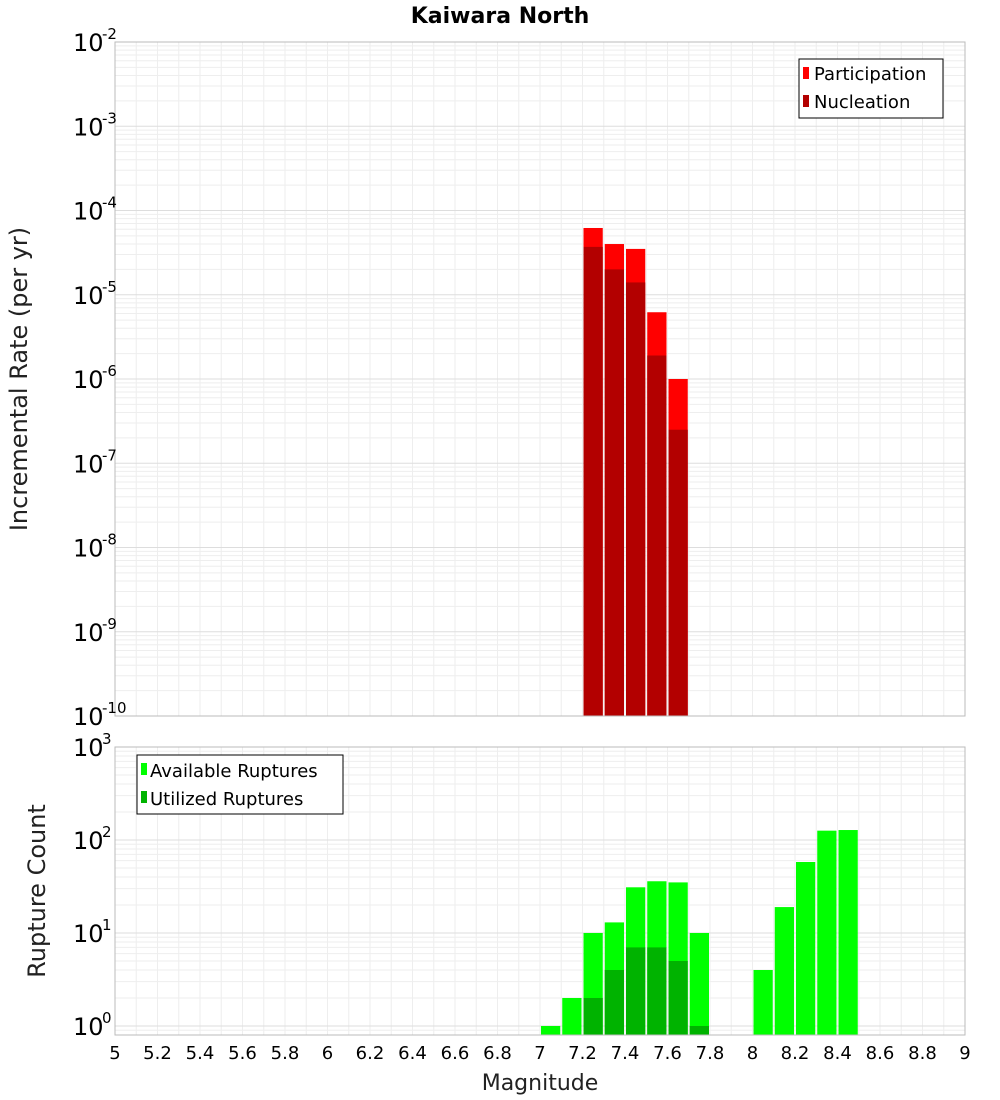  What do you see at coordinates (144, 797) in the screenshot?
I see `legend-swatch-utilized-ruptures` at bounding box center [144, 797].